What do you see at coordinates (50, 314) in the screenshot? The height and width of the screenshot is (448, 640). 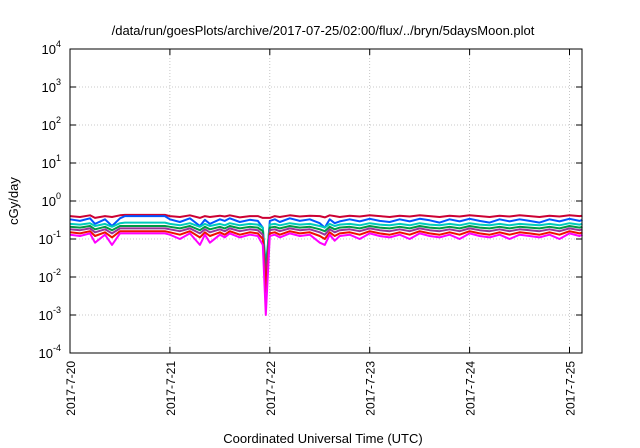 I see `y-tick-label: 10⁻³` at bounding box center [50, 314].